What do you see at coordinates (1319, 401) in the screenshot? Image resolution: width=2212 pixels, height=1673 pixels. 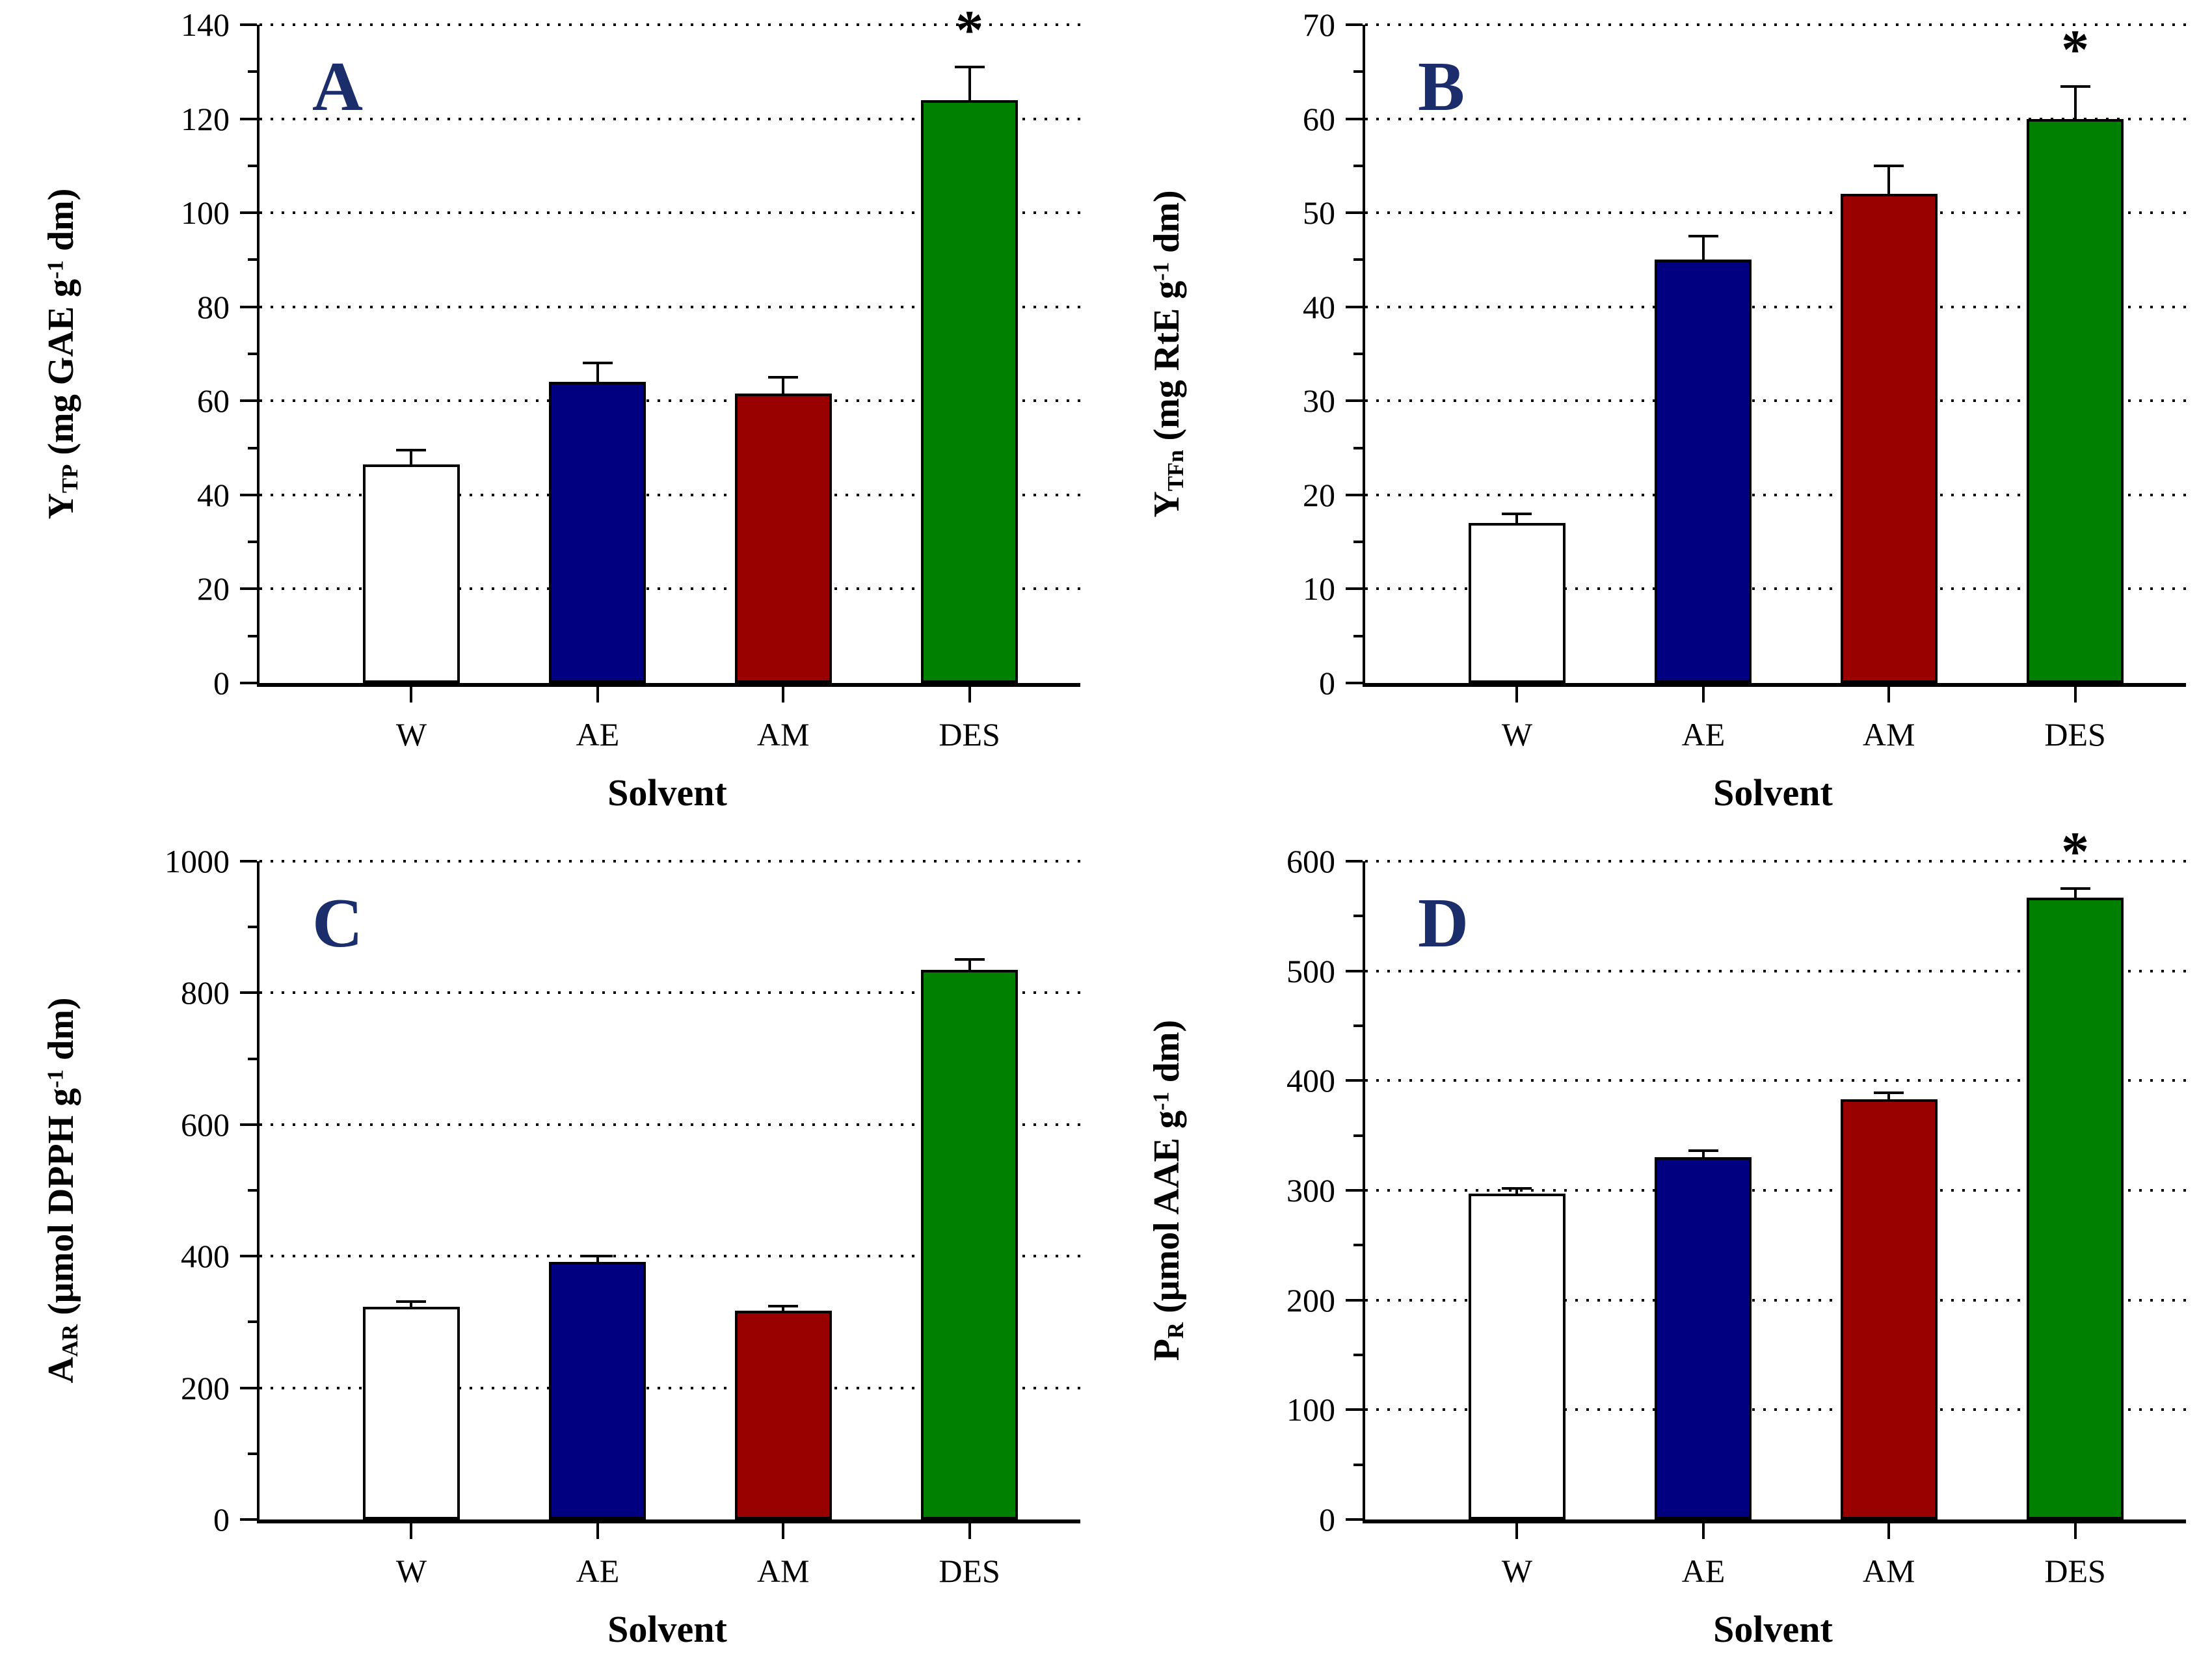 I see `y-tick-label: 30` at bounding box center [1319, 401].